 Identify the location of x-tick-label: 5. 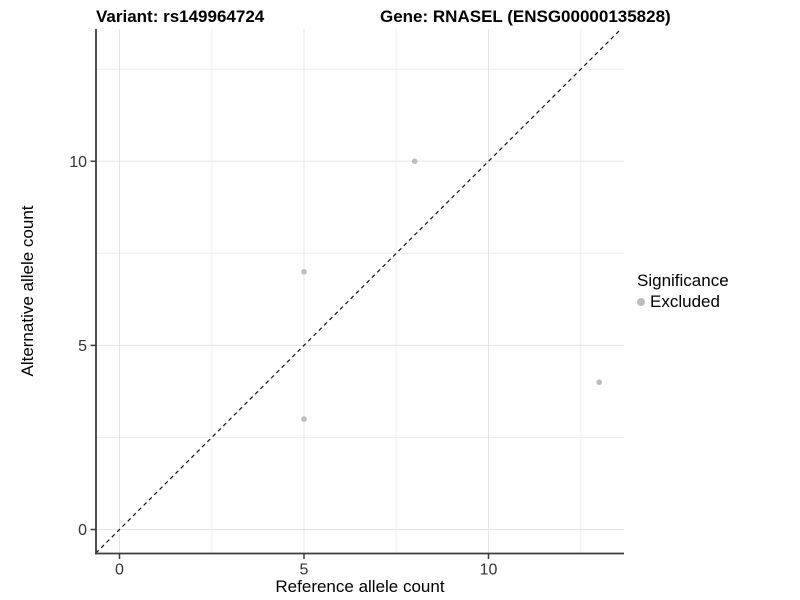
(304, 570).